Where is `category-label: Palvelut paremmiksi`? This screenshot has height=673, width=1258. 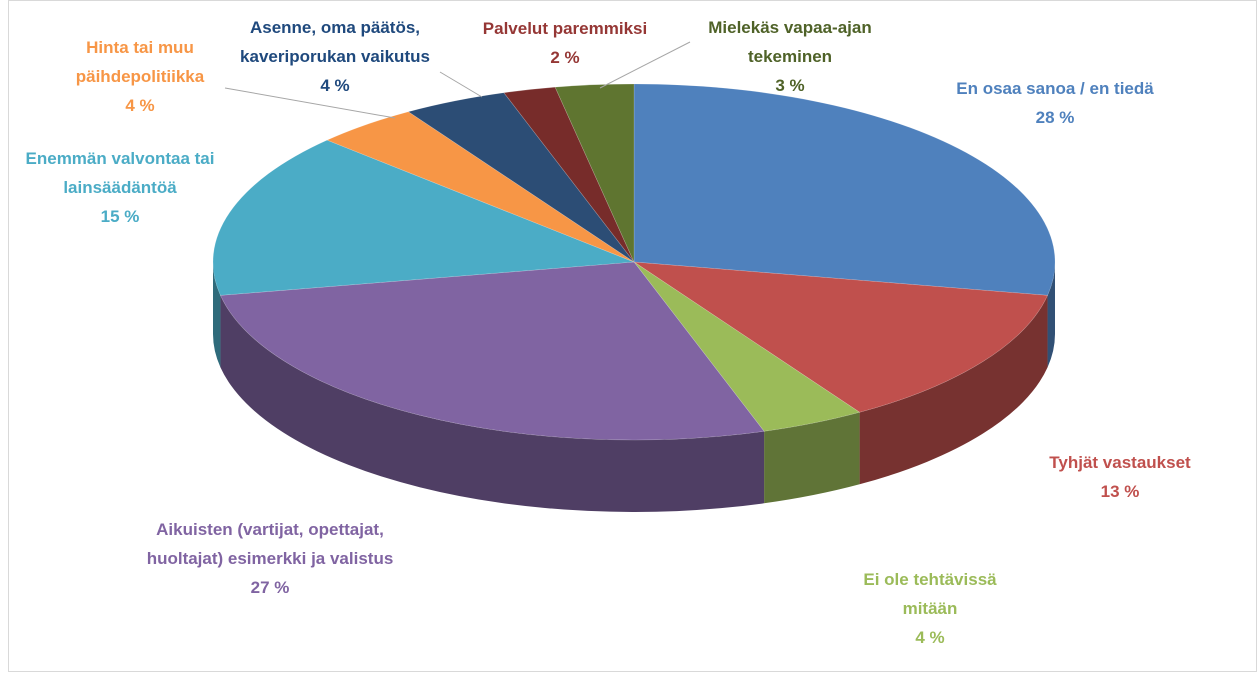 category-label: Palvelut paremmiksi is located at coordinates (565, 28).